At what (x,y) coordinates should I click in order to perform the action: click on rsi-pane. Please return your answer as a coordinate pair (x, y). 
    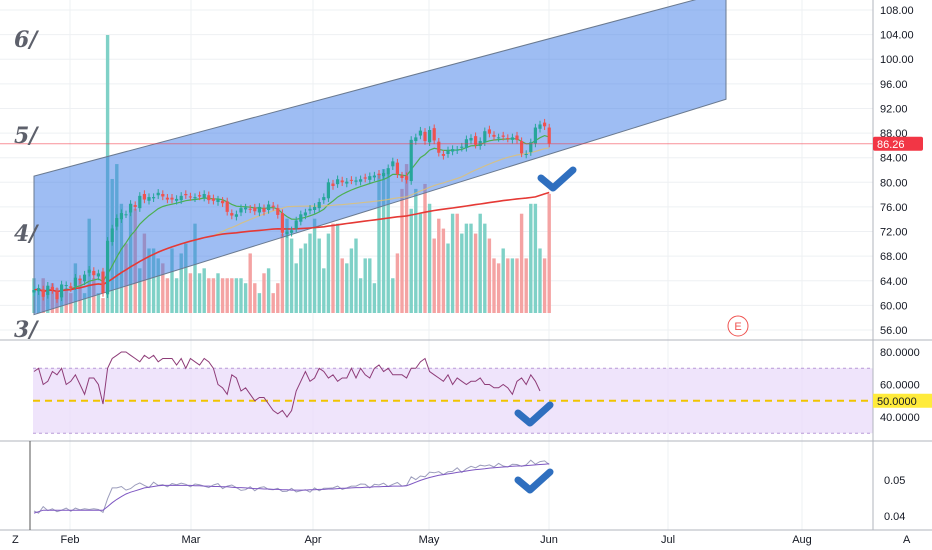
    Looking at the image, I should click on (453, 392).